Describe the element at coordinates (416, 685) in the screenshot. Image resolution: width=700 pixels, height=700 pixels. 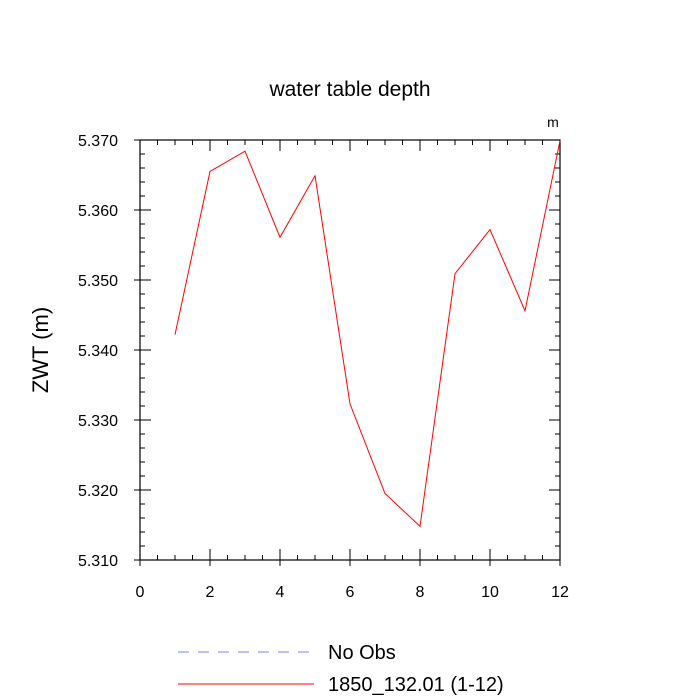
I see `legend-label-1: 1850_132.01 (1-12)` at that location.